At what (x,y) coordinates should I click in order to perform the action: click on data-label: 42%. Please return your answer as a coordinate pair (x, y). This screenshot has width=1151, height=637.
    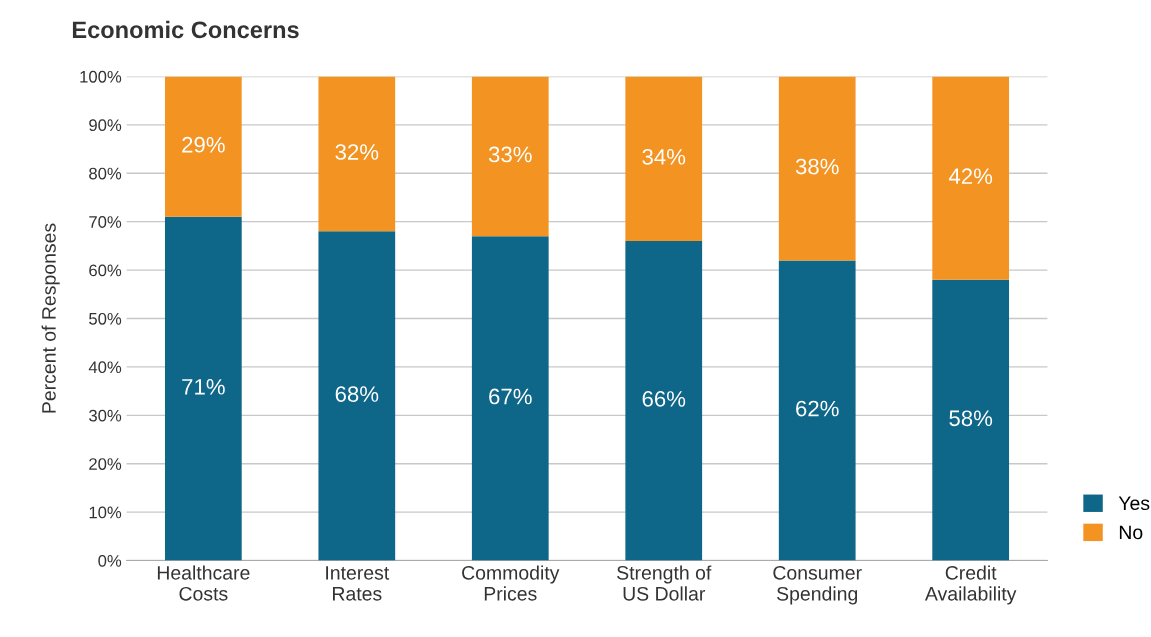
    Looking at the image, I should click on (970, 176).